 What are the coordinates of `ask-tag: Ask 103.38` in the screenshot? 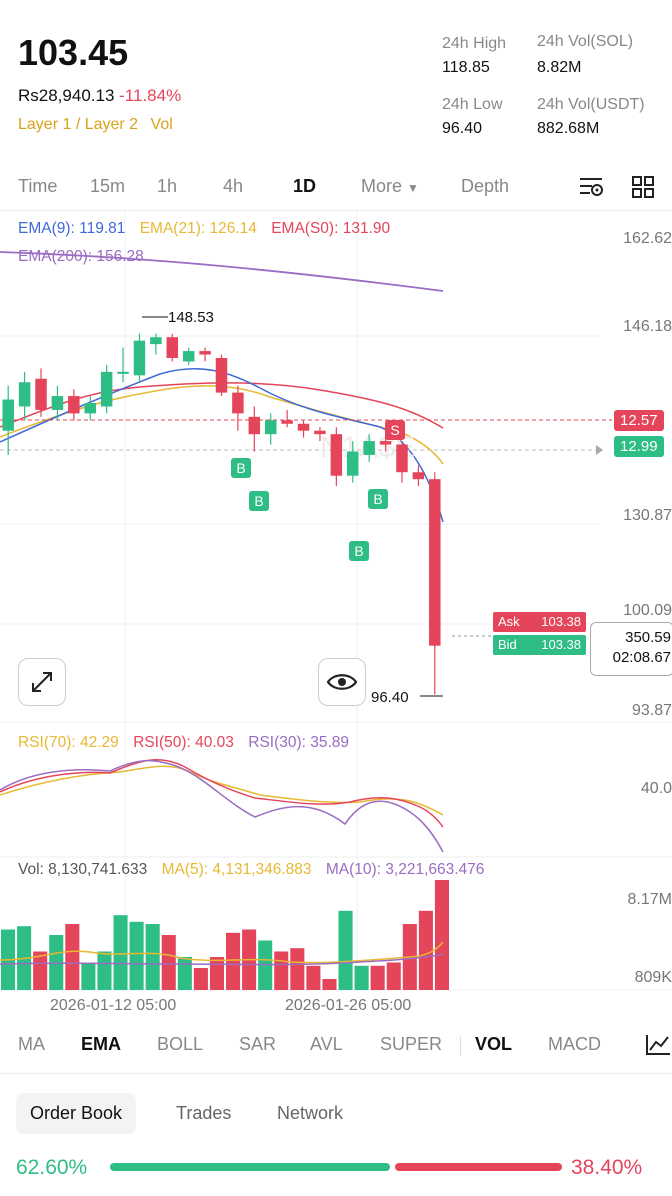 It's located at (539, 622).